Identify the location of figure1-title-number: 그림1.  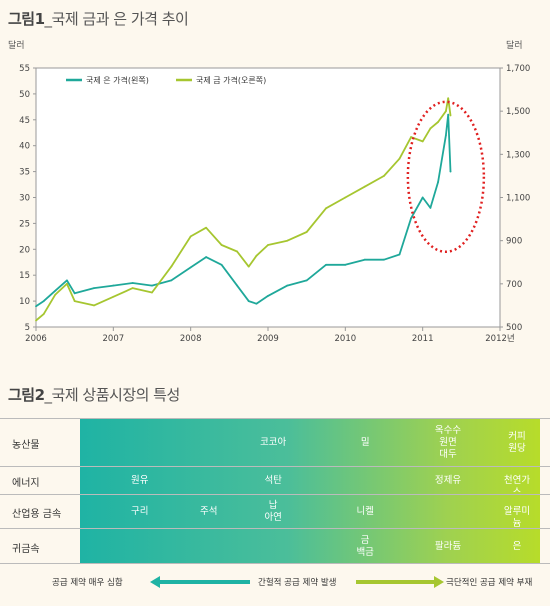
(26, 19).